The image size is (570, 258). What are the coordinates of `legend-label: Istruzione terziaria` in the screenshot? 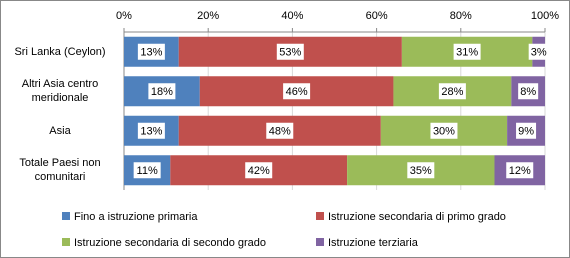 It's located at (373, 243).